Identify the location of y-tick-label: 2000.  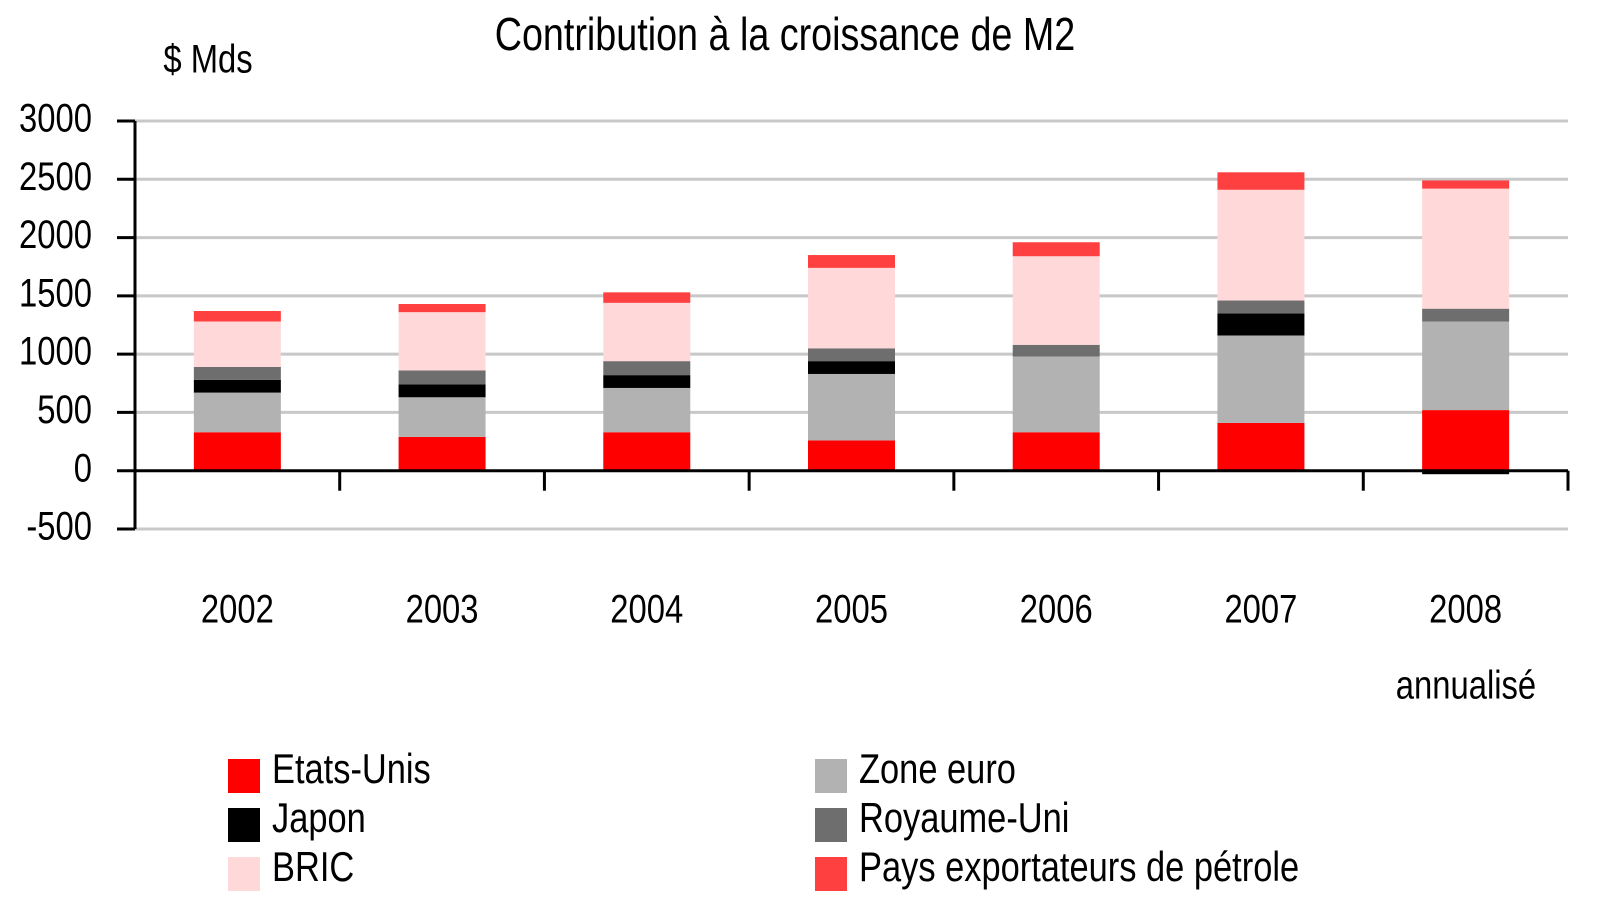
(55, 234).